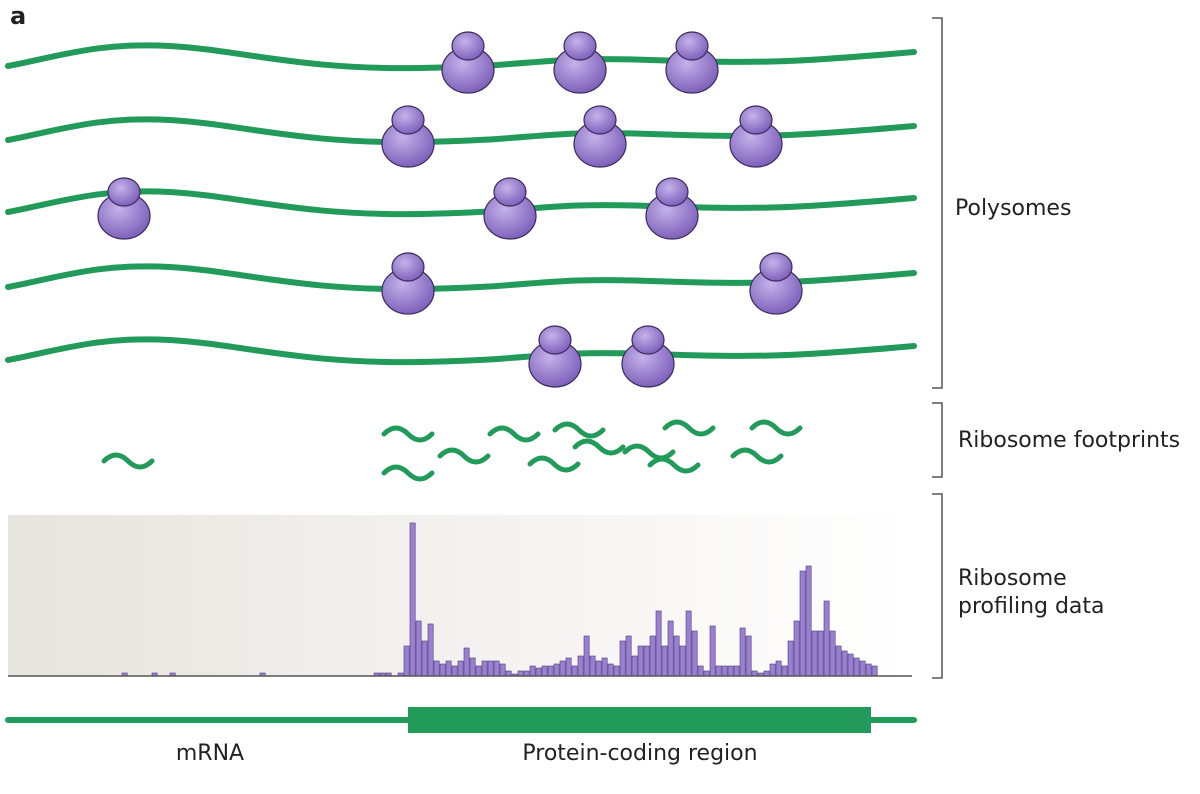 The image size is (1200, 794). What do you see at coordinates (639, 720) in the screenshot?
I see `coding-region` at bounding box center [639, 720].